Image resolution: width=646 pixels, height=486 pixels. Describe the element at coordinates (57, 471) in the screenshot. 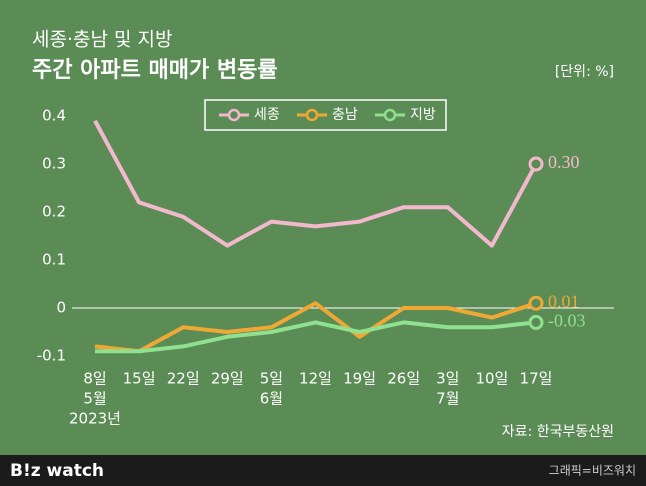

I see `logo: B!z watch` at that location.